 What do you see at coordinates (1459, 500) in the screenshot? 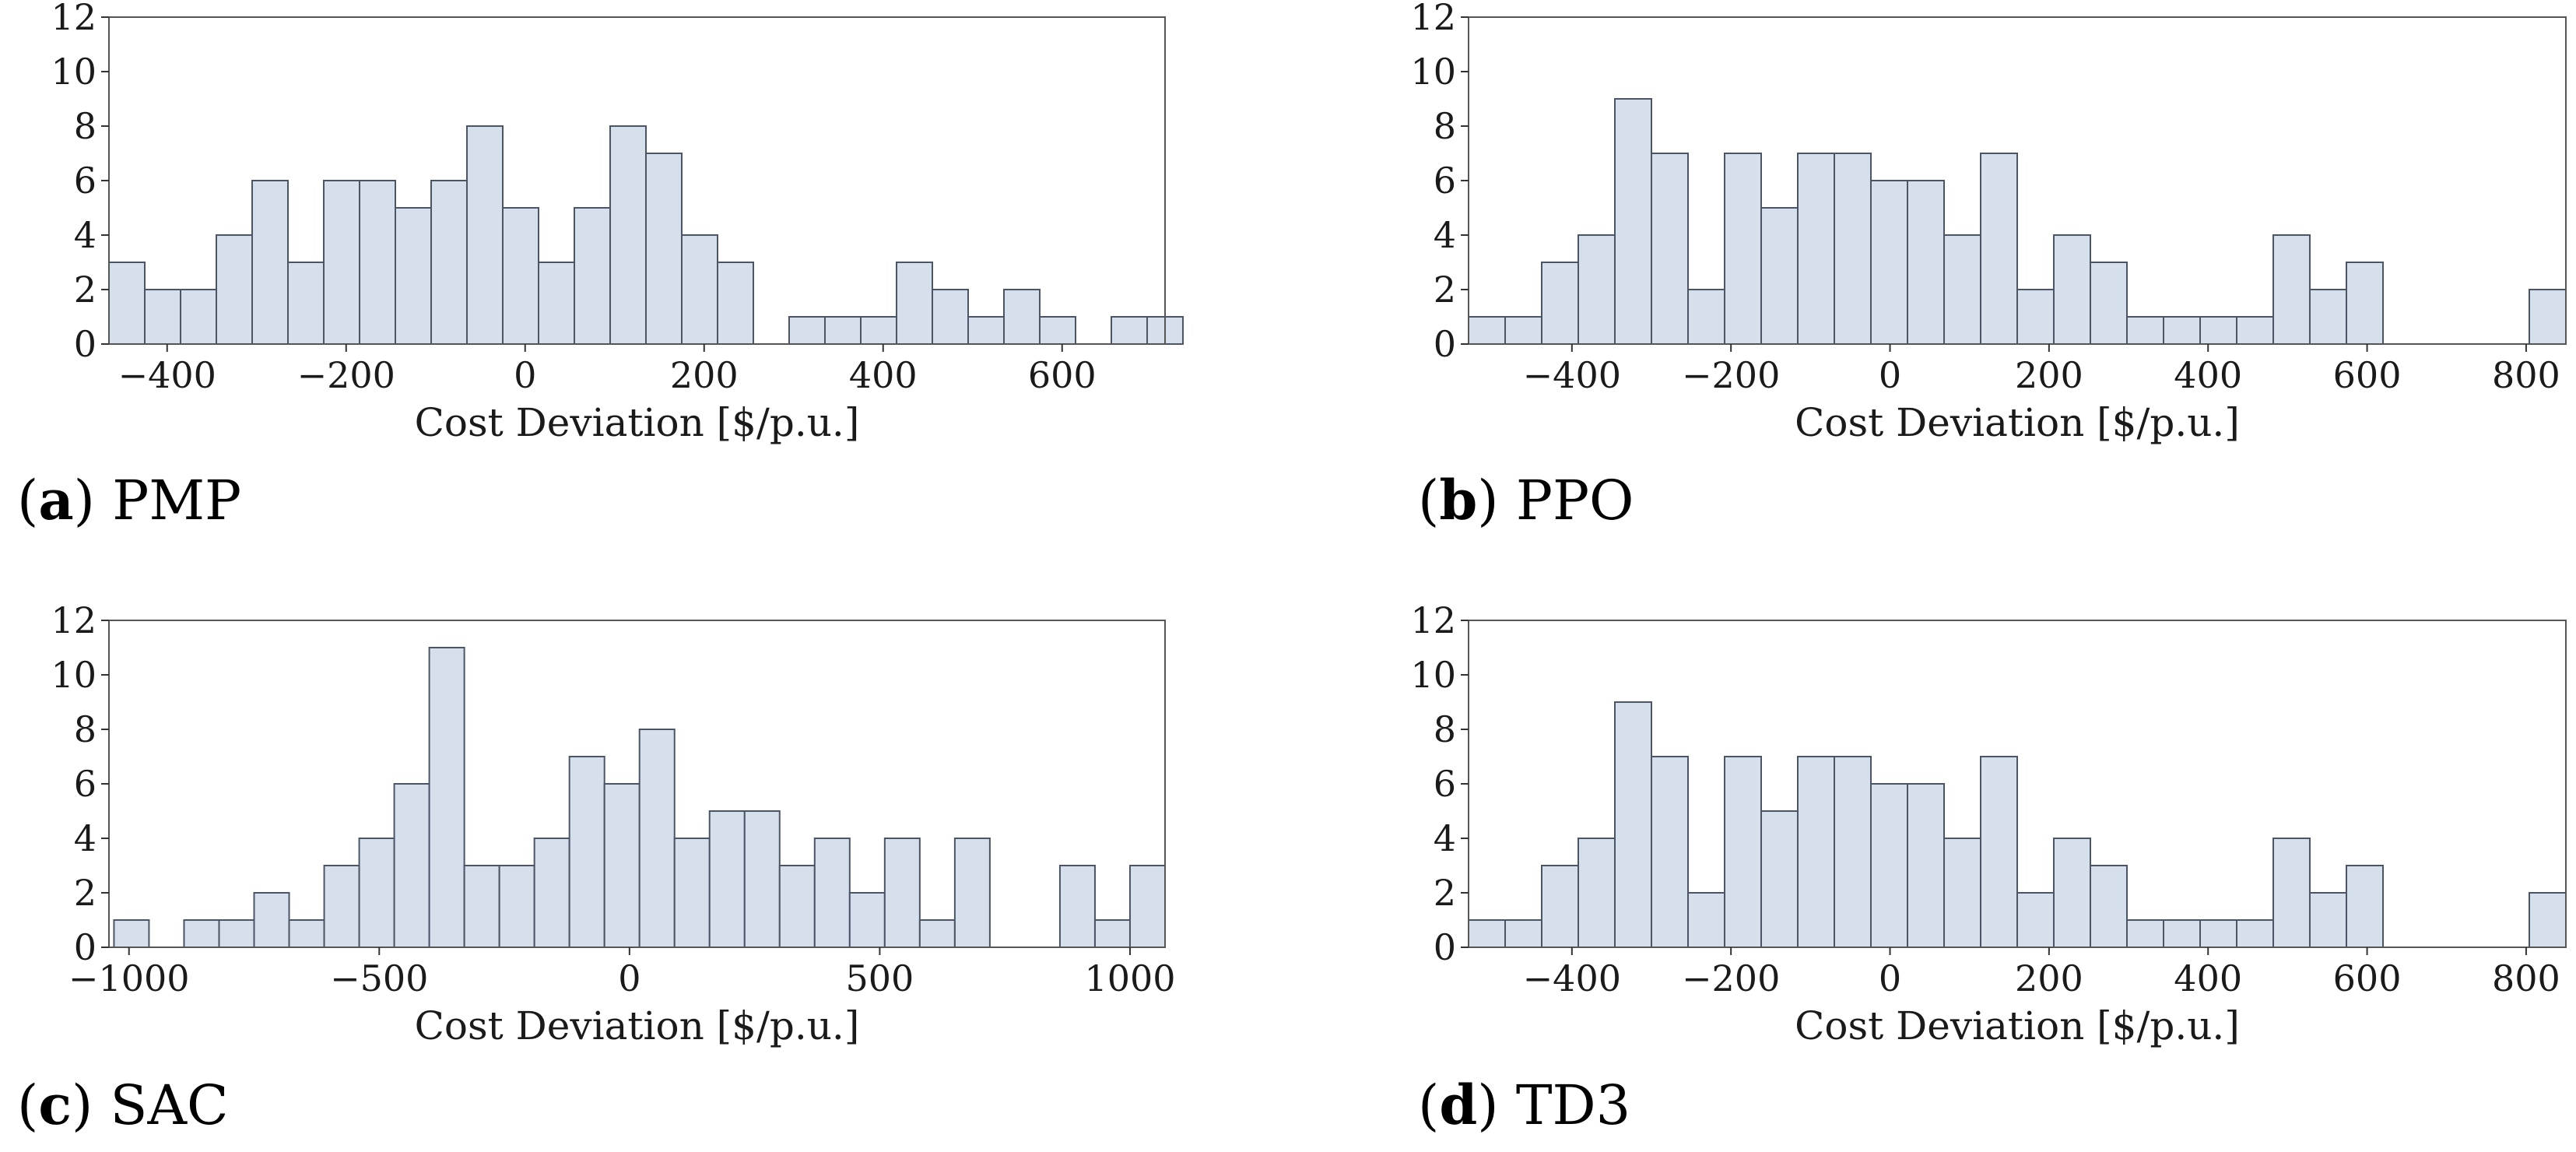
I see `caption-b-letter: b` at bounding box center [1459, 500].